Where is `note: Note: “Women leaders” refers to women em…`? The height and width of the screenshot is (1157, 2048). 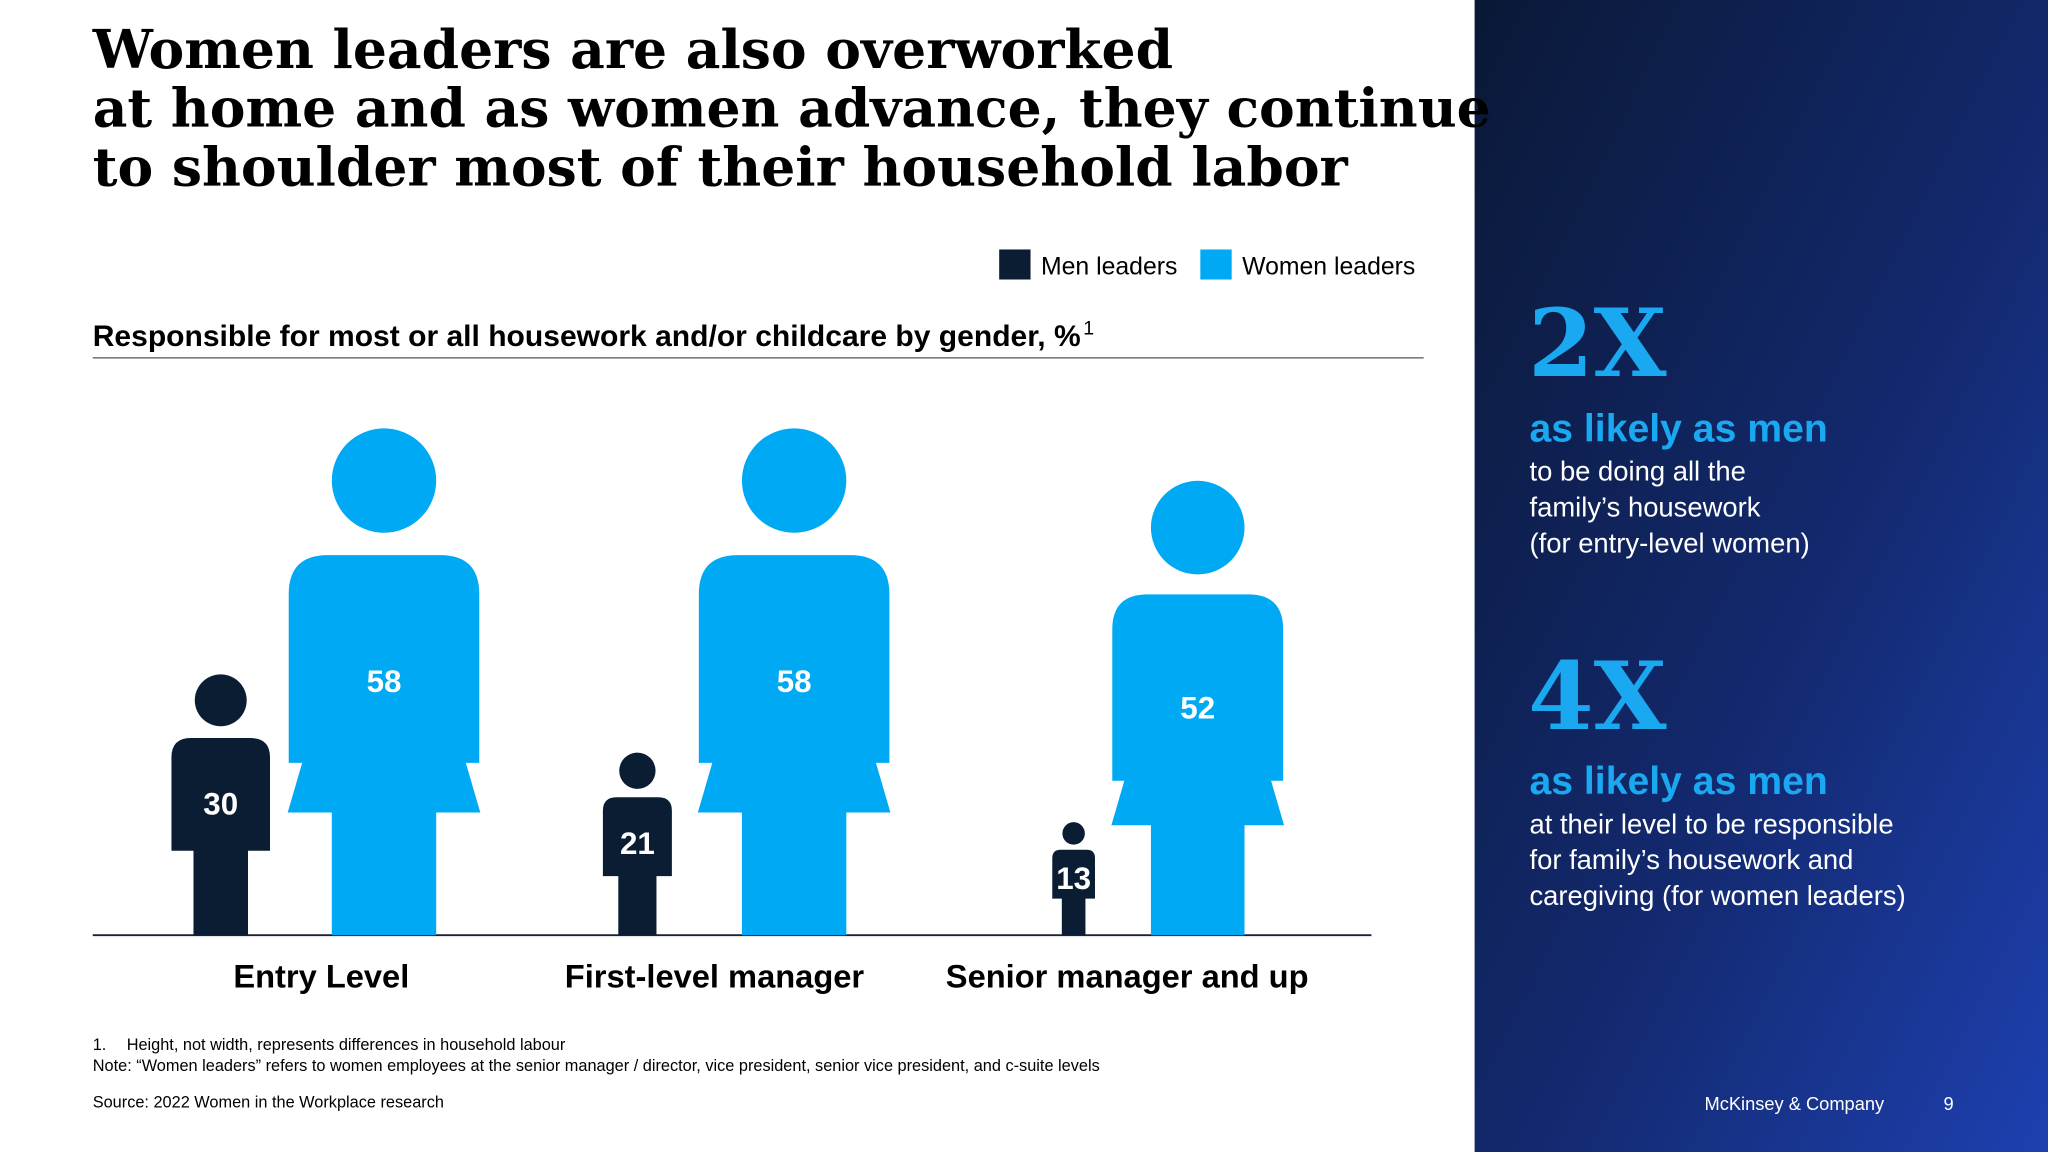
note: Note: “Women leaders” refers to women em… is located at coordinates (596, 1066).